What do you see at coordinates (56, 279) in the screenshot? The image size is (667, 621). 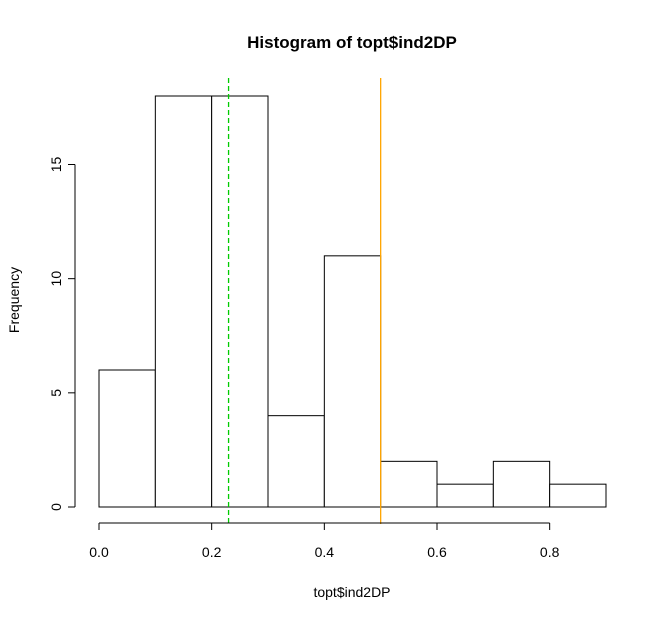 I see `y-tick-label: 10` at bounding box center [56, 279].